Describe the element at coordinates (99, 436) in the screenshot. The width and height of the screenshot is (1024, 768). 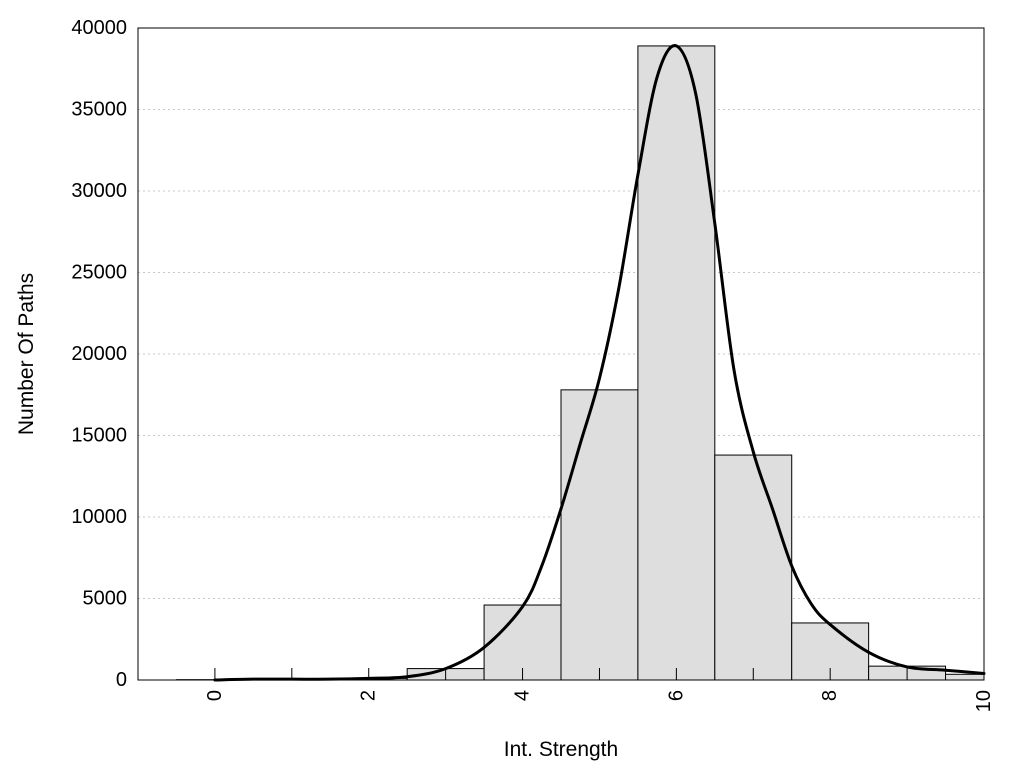
I see `y-tick-label: 15000` at that location.